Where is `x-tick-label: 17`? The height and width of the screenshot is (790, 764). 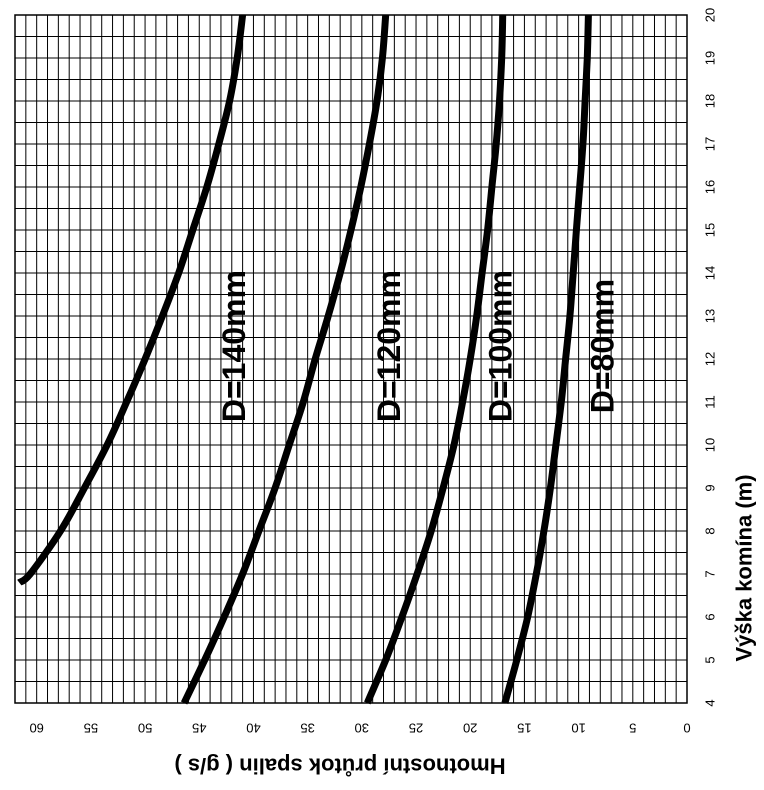 x-tick-label: 17 is located at coordinates (710, 144).